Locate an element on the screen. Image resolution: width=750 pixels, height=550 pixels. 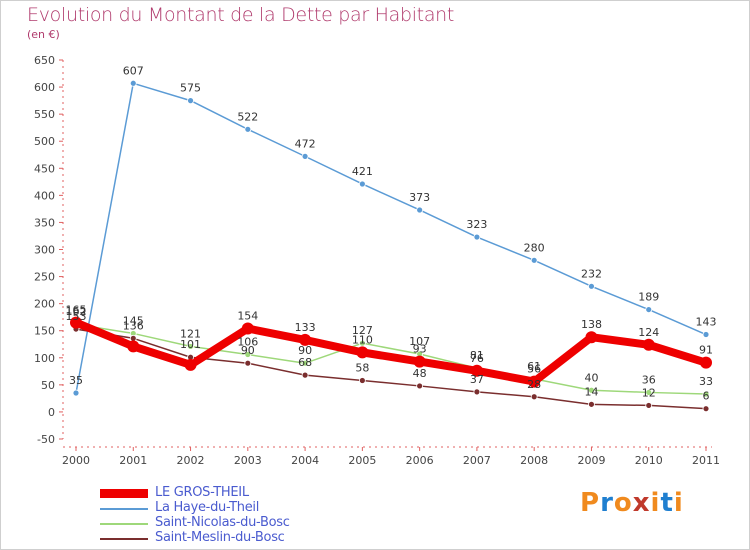
x-tick-label: 2004 is located at coordinates (305, 460).